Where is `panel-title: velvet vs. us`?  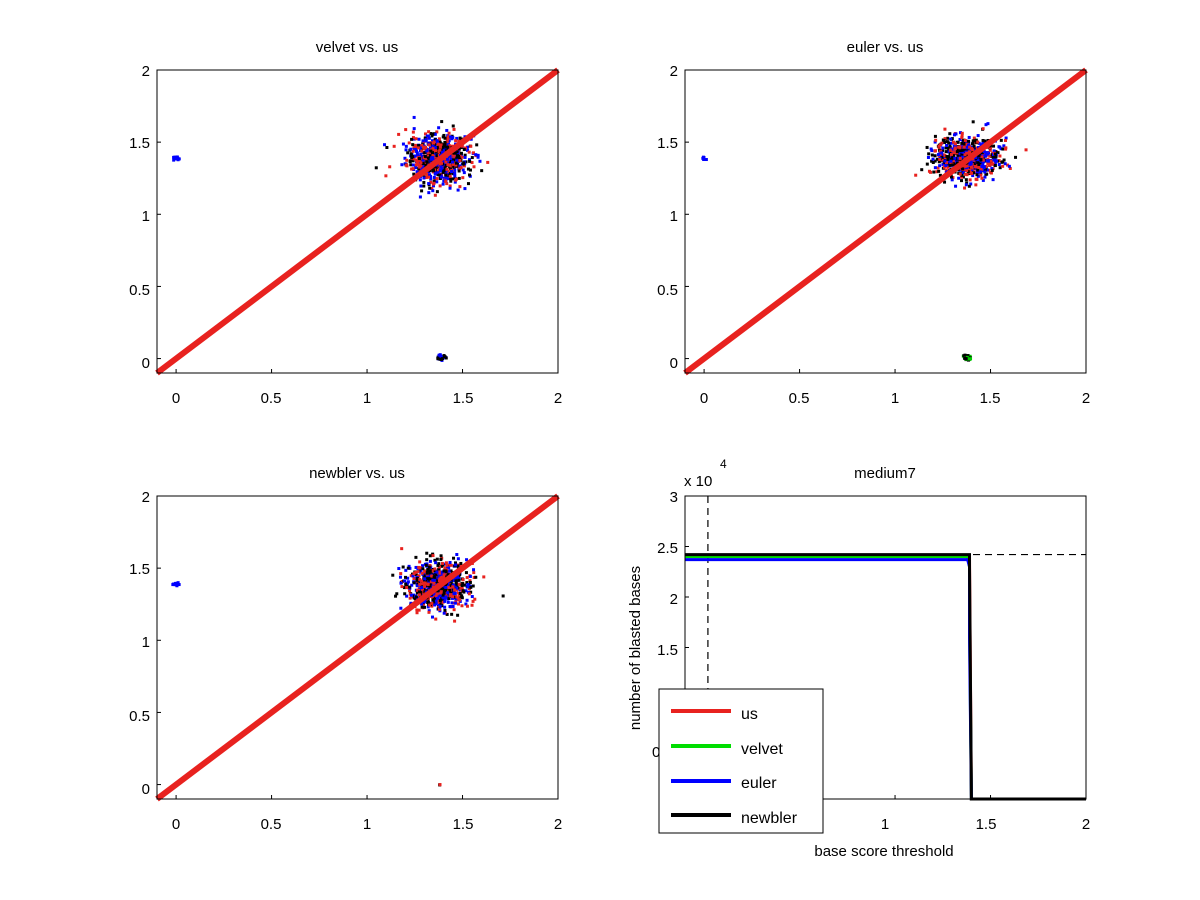
panel-title: velvet vs. us is located at coordinates (357, 47).